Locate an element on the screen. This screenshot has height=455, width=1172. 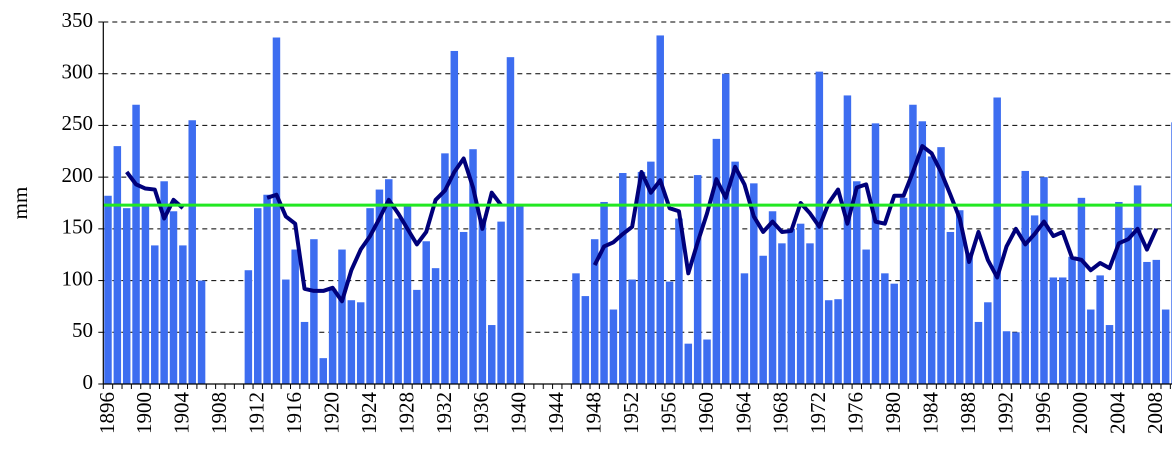
x-tick-label: 1908 is located at coordinates (219, 413).